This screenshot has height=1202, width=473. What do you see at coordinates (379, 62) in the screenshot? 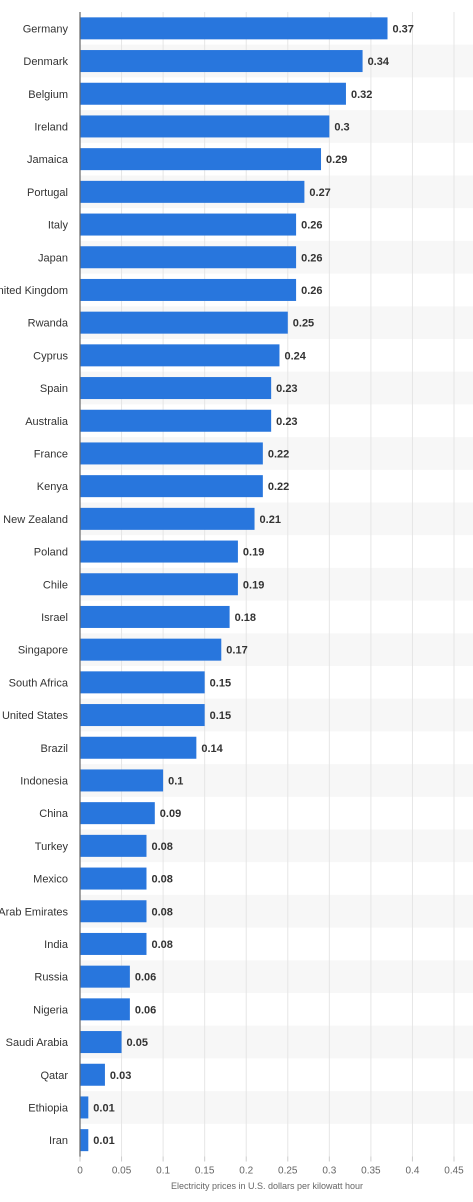
I see `data-label: 0.34` at bounding box center [379, 62].